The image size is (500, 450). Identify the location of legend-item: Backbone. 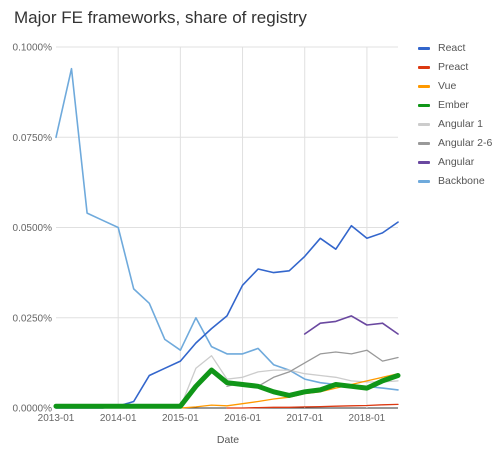
(451, 181).